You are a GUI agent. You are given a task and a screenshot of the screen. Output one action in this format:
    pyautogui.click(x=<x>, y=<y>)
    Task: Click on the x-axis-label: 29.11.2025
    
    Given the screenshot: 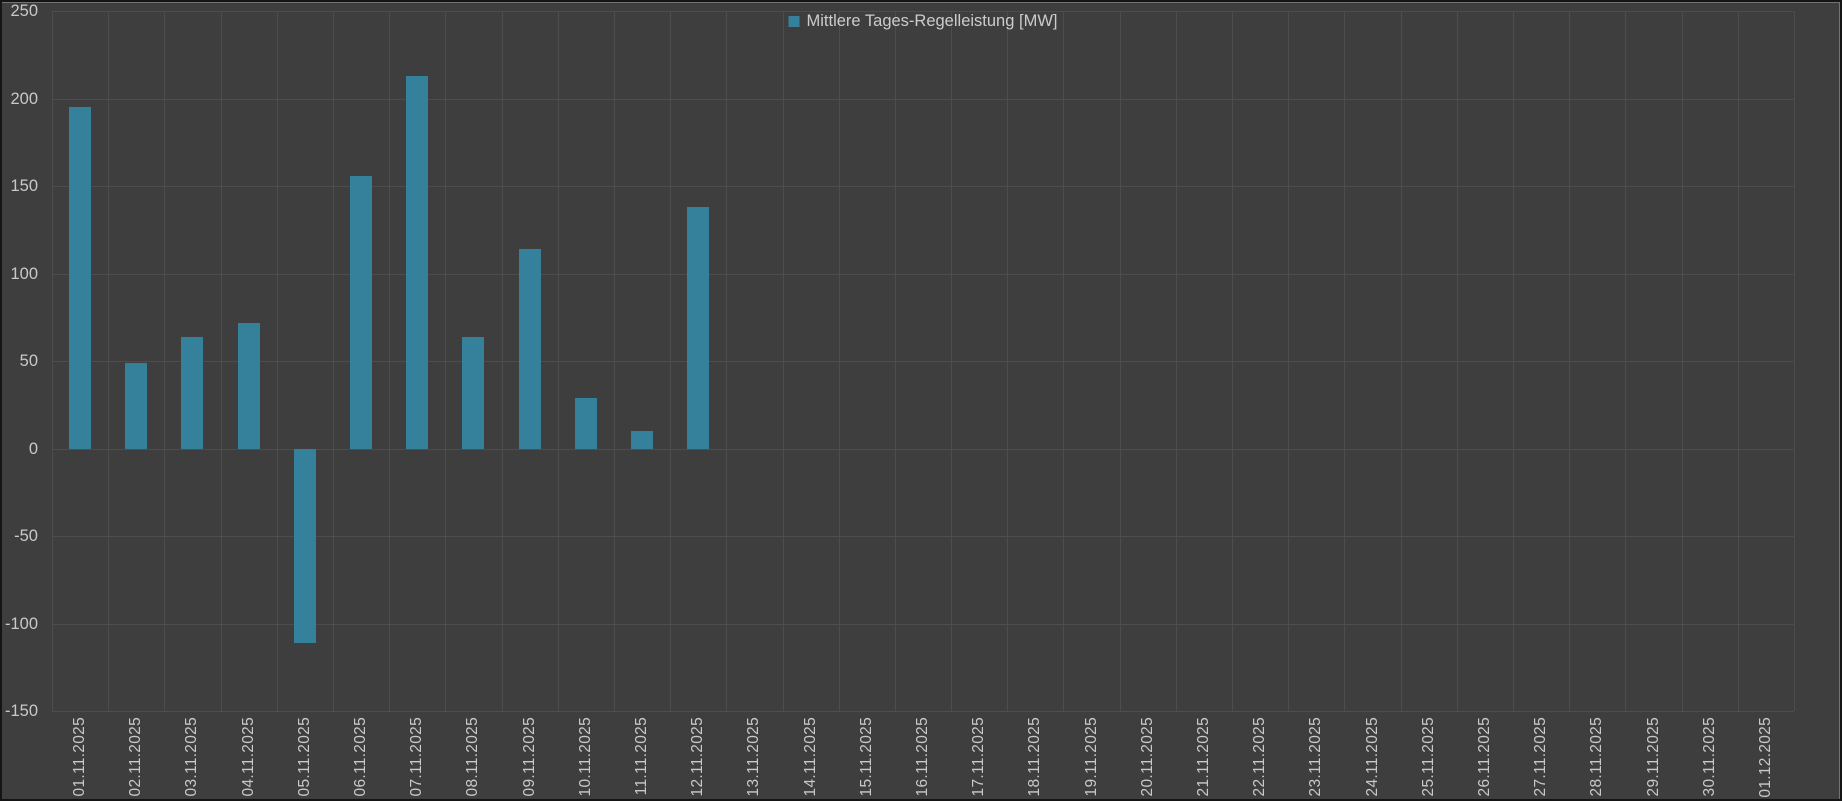 What is the action you would take?
    pyautogui.click(x=1653, y=757)
    